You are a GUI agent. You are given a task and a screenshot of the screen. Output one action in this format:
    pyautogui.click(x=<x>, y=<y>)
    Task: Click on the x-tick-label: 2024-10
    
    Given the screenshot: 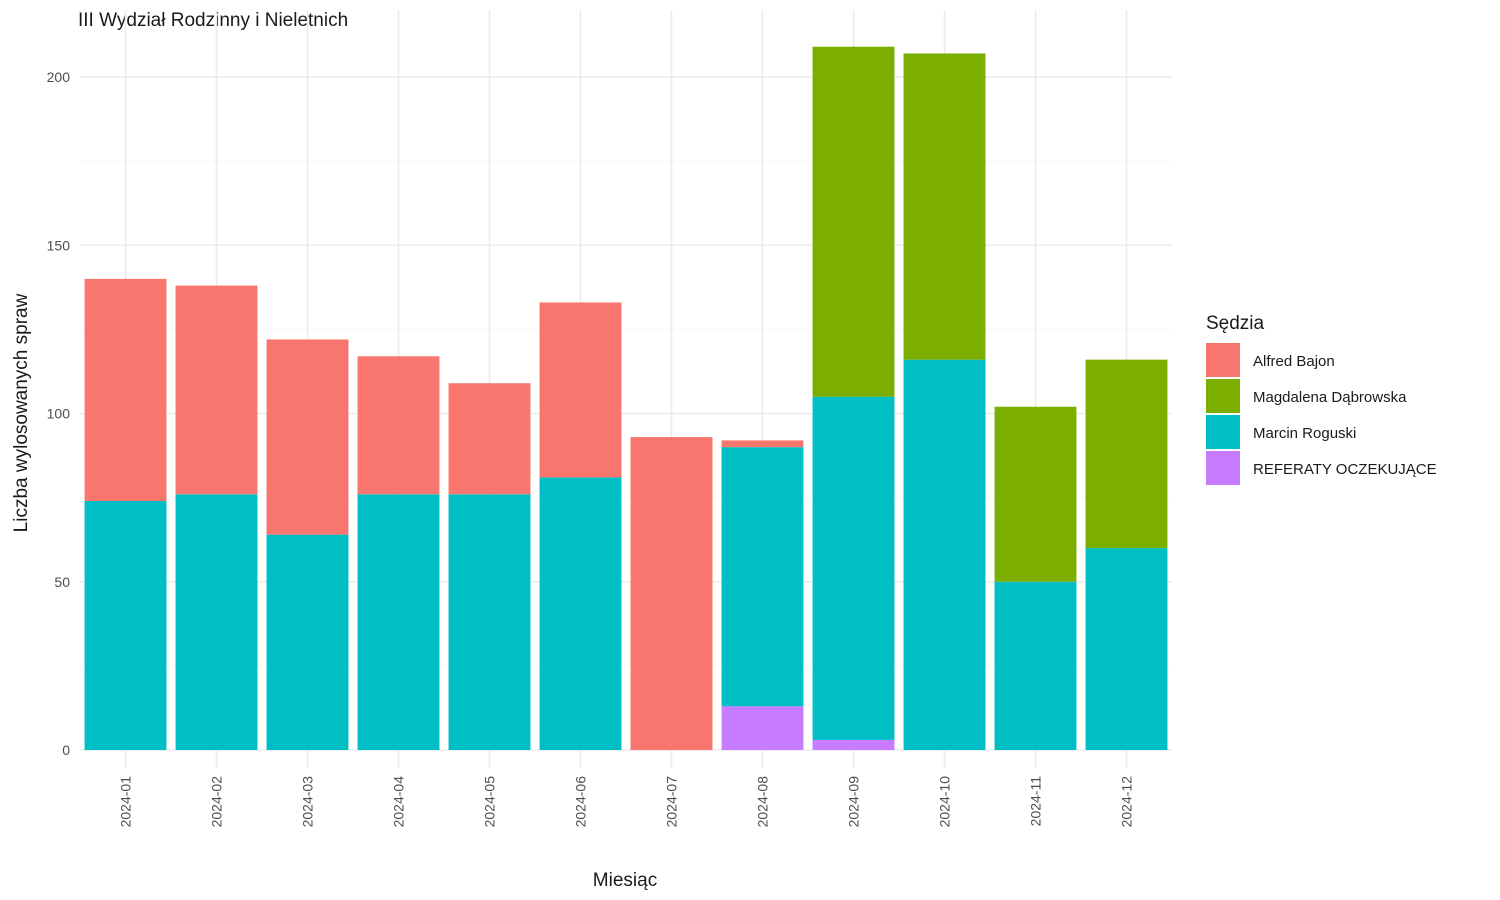 What is the action you would take?
    pyautogui.click(x=945, y=802)
    